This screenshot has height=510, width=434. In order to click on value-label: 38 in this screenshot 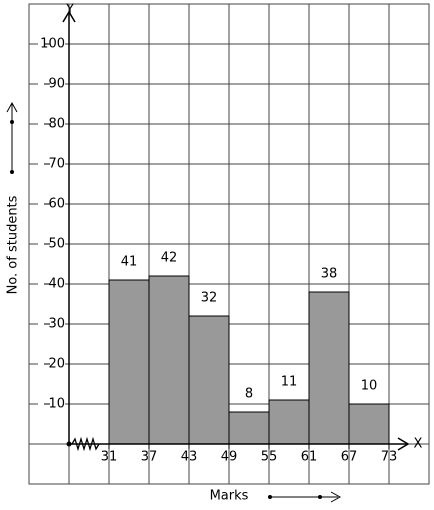, I will do `click(329, 274)`.